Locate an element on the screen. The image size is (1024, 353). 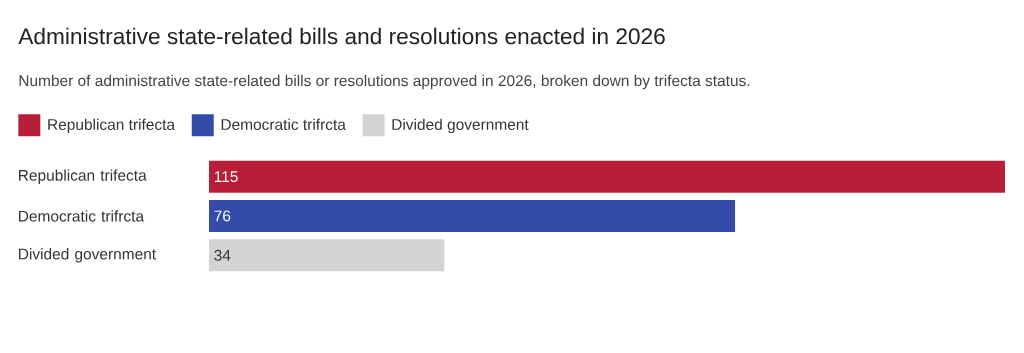
data-label: 115 is located at coordinates (226, 177).